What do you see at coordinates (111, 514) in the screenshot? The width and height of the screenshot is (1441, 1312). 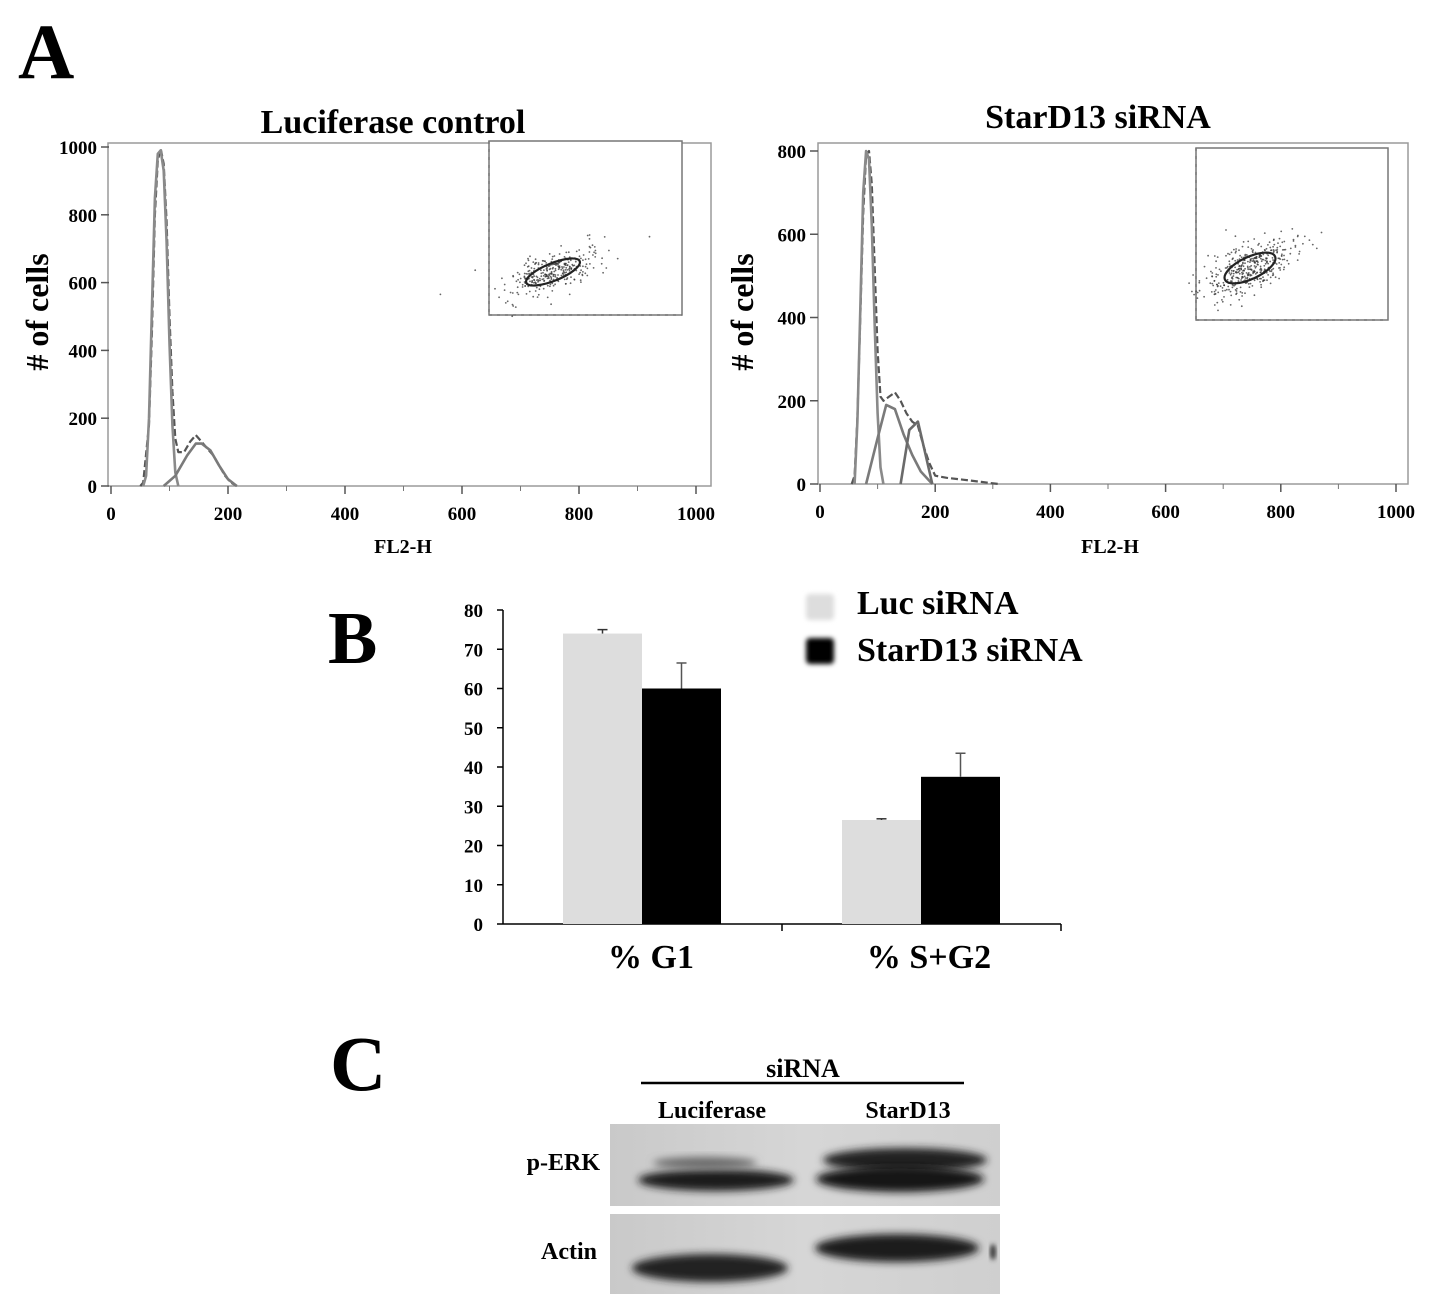 I see `x-tick-label: 0` at bounding box center [111, 514].